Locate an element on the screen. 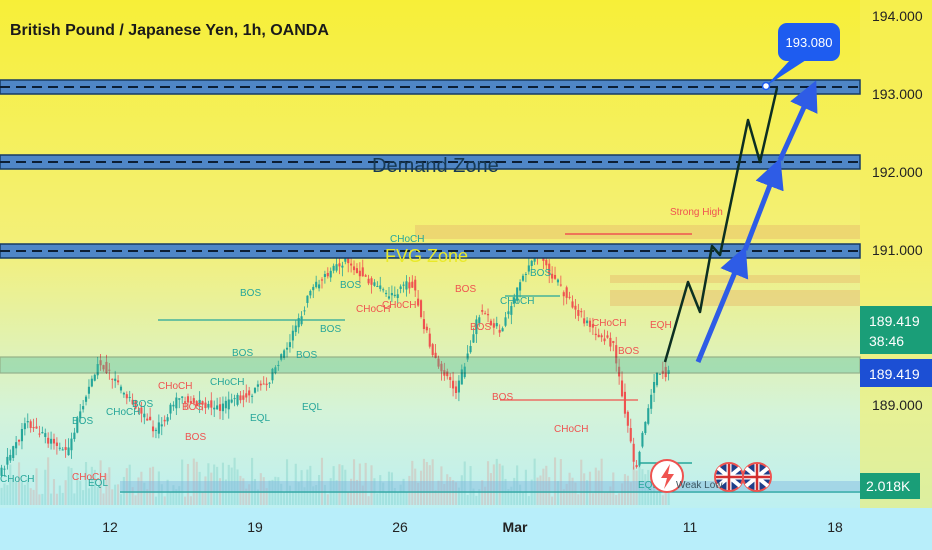  last-price-box: 189.419 38:46 is located at coordinates (896, 330).